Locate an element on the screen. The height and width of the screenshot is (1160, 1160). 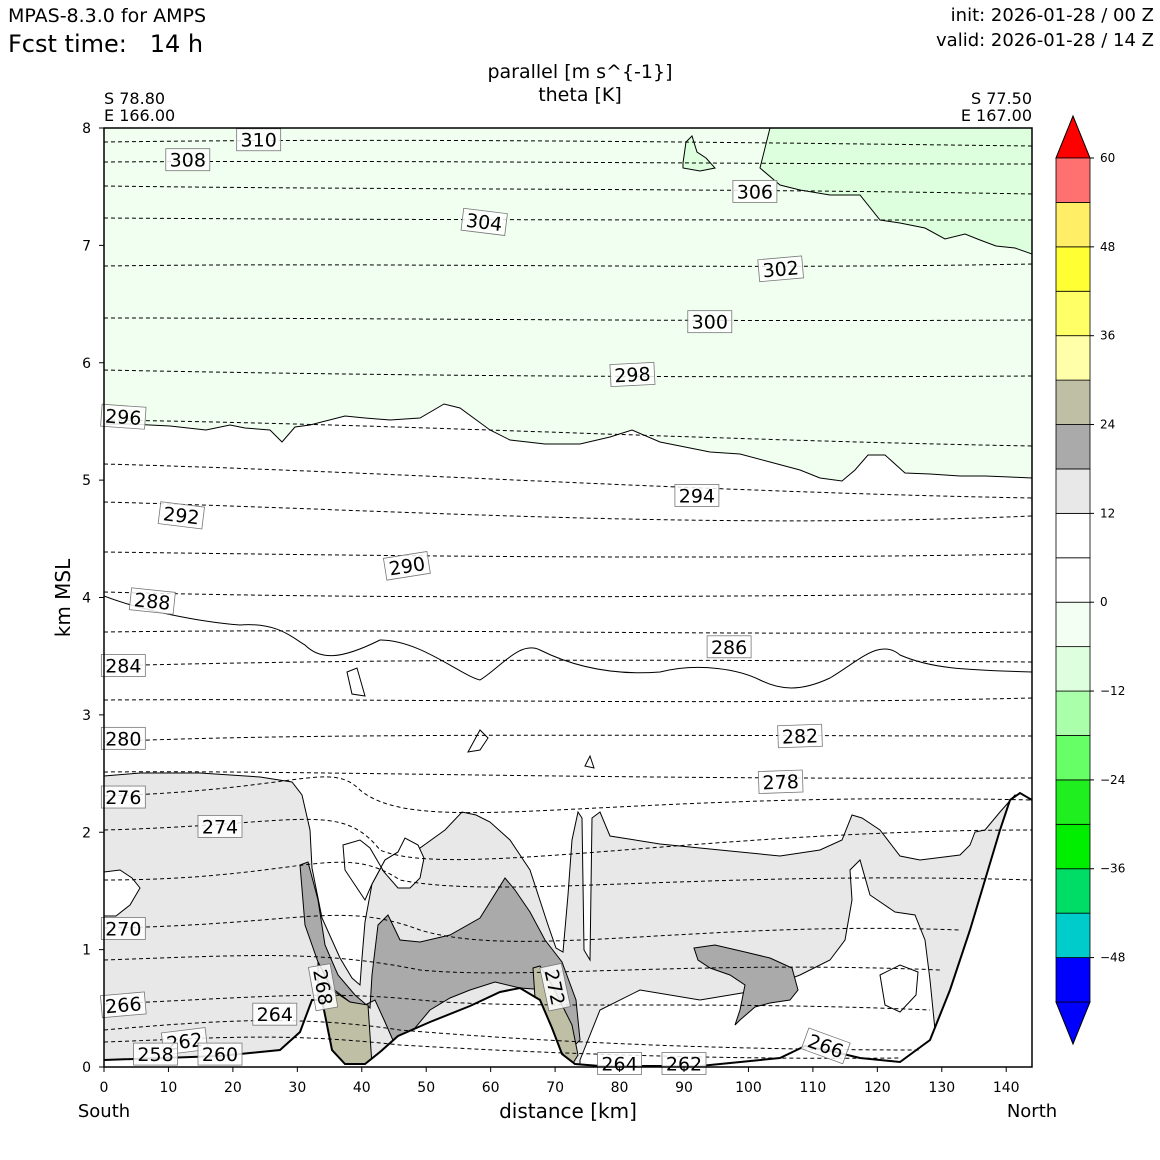
theta-label: 274 is located at coordinates (220, 826).